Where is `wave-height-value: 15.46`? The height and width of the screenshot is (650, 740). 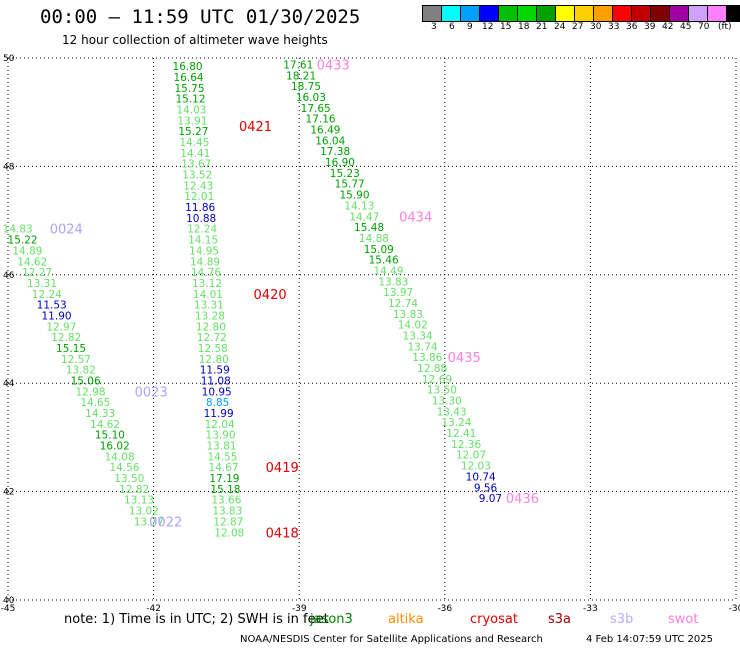 wave-height-value: 15.46 is located at coordinates (384, 261).